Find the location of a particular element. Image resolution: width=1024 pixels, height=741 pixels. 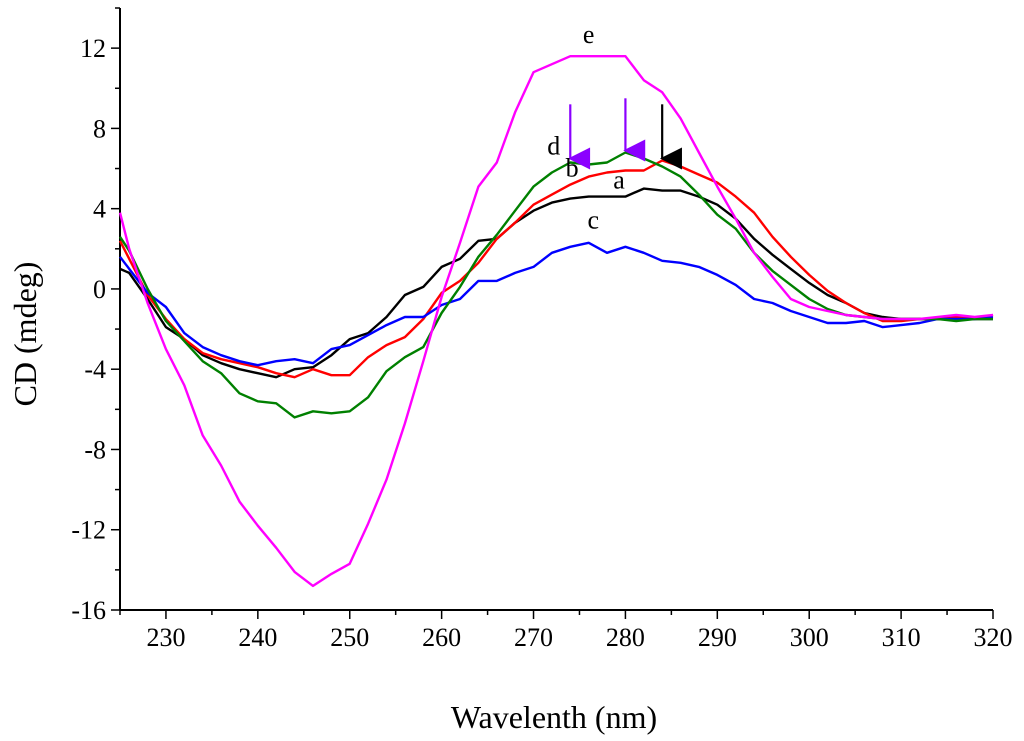

x-tick-label: 300 is located at coordinates (809, 637).